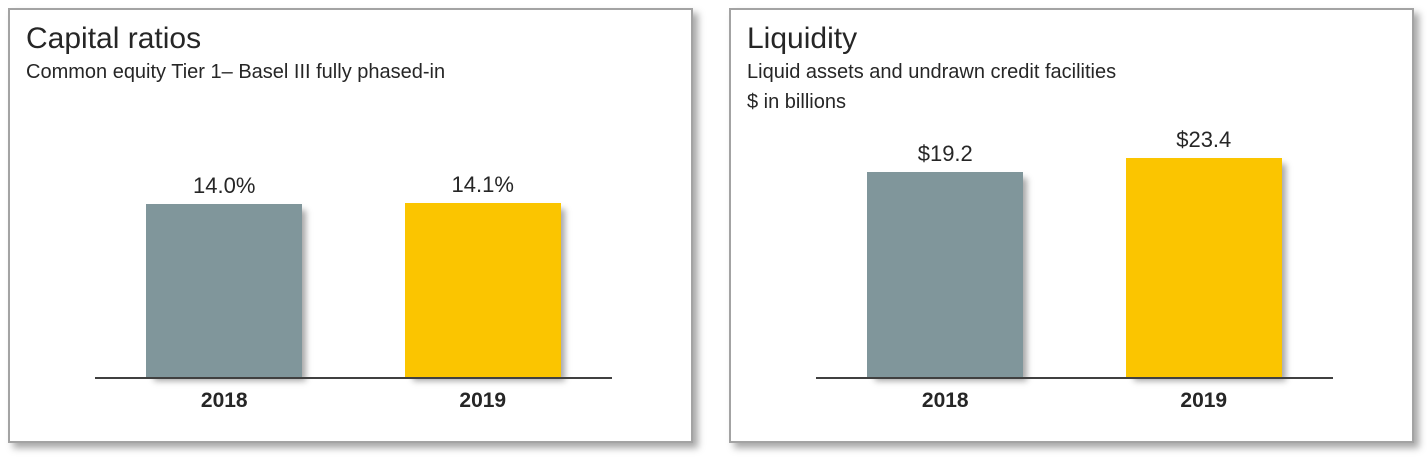 The width and height of the screenshot is (1427, 460). I want to click on data-label-2019: $23.4, so click(1204, 139).